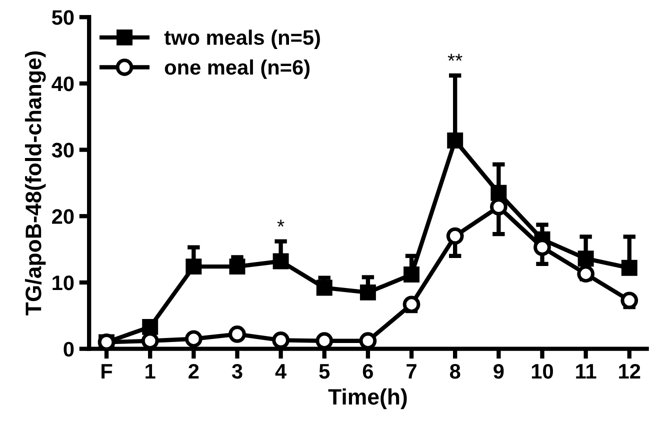 This screenshot has width=660, height=428. Describe the element at coordinates (455, 371) in the screenshot. I see `x-tick-label: 8` at that location.